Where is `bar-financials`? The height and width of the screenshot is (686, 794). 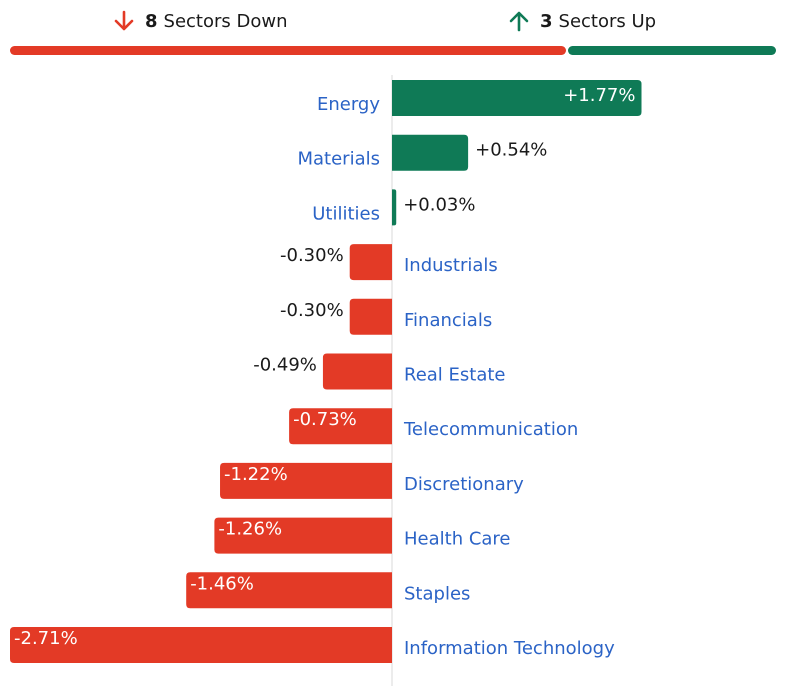 bar-financials is located at coordinates (370, 316).